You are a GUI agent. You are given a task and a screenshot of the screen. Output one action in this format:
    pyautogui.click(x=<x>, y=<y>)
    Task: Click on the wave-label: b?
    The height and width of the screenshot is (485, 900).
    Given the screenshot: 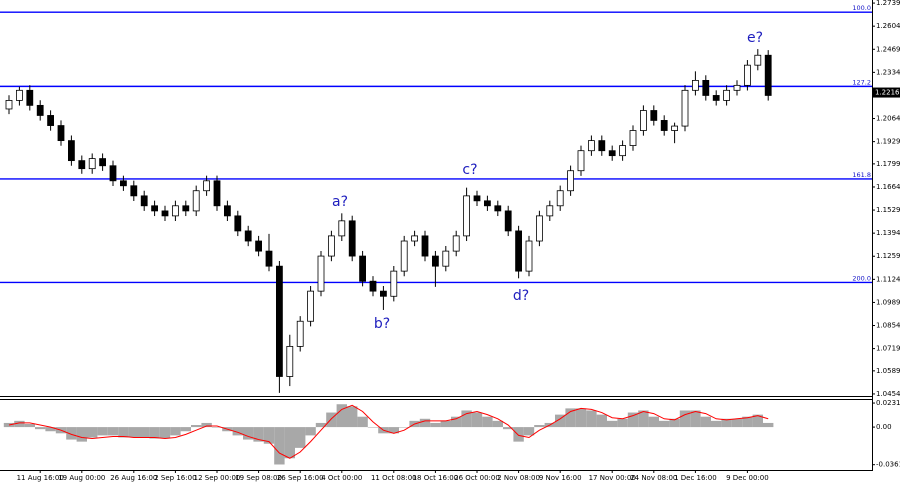 What is the action you would take?
    pyautogui.click(x=382, y=324)
    